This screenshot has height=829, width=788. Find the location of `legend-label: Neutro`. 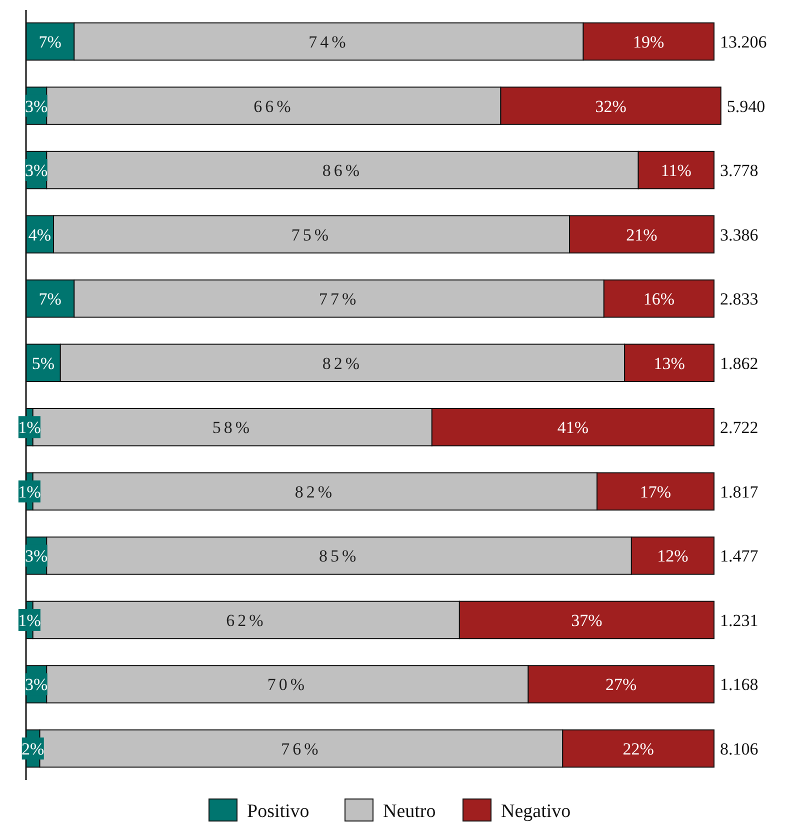

legend-label: Neutro is located at coordinates (409, 811).